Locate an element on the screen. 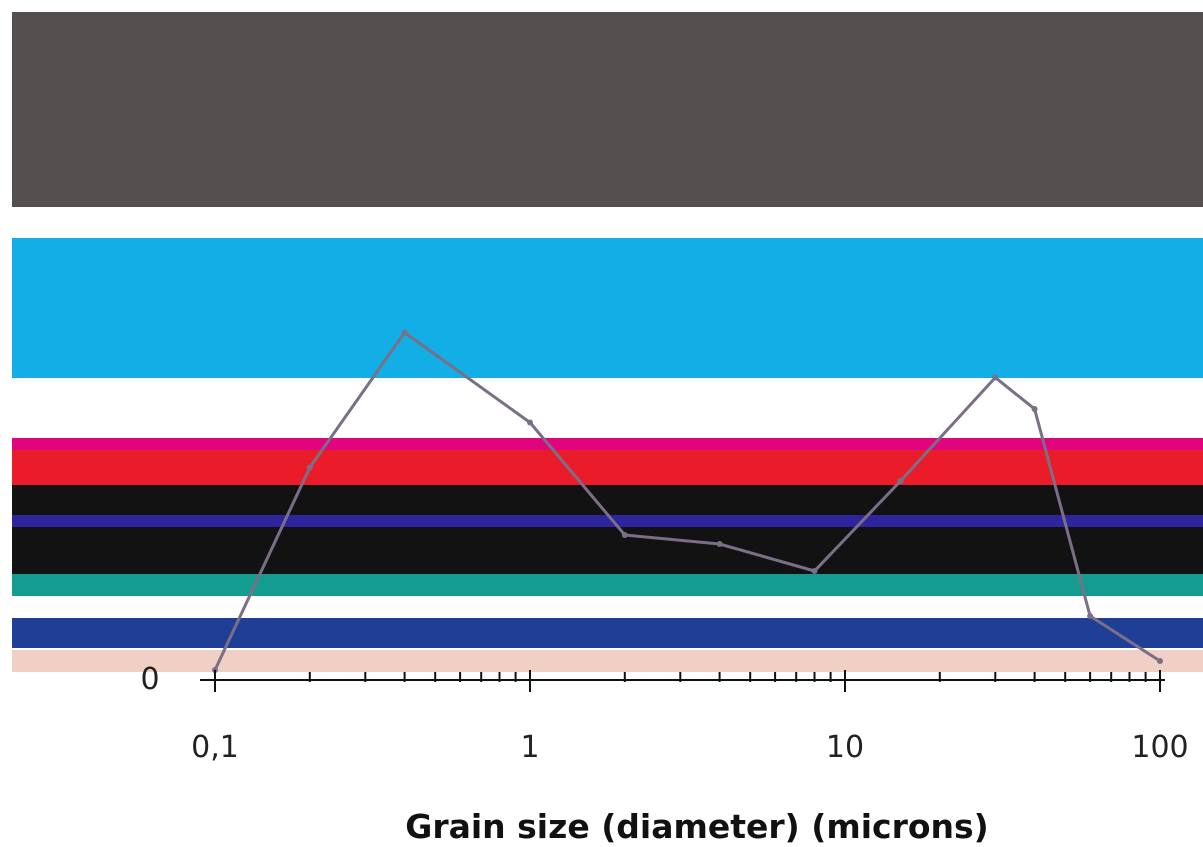  x-major-ticks is located at coordinates (687, 681).